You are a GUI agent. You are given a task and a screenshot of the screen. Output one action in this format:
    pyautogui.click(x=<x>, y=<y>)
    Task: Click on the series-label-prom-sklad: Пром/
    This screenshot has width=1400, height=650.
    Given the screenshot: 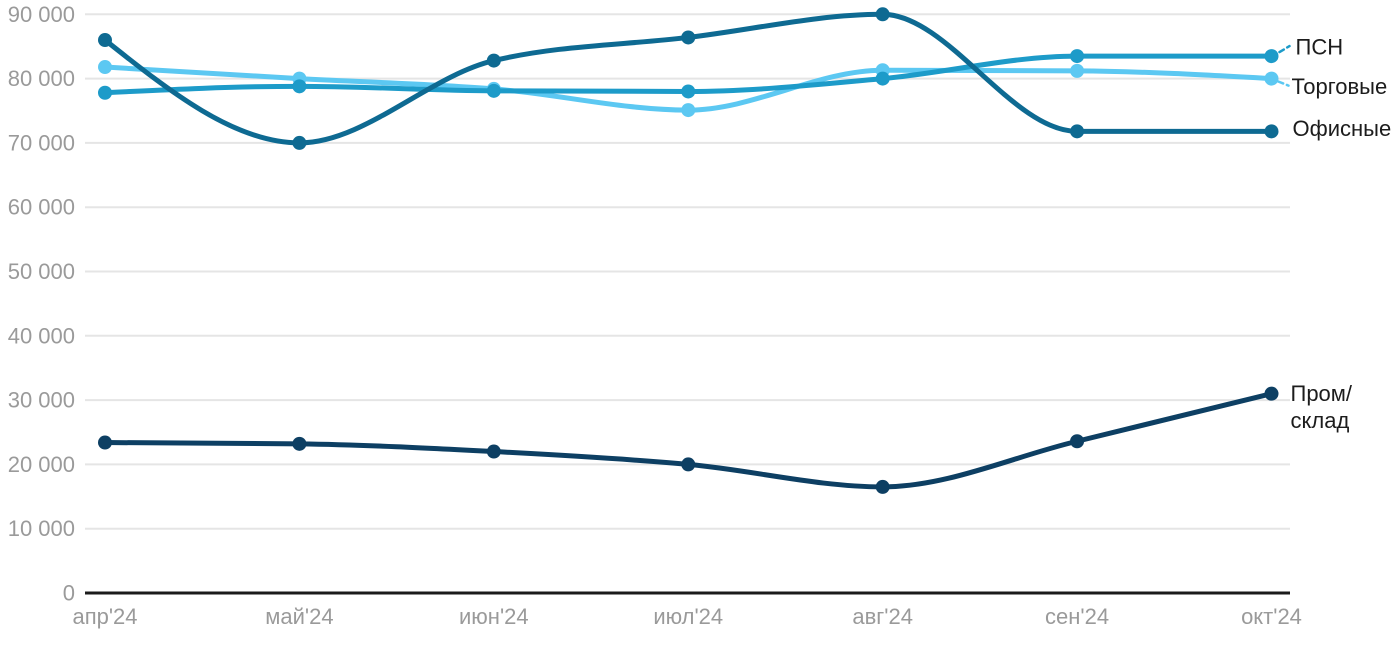 What is the action you would take?
    pyautogui.click(x=1322, y=393)
    